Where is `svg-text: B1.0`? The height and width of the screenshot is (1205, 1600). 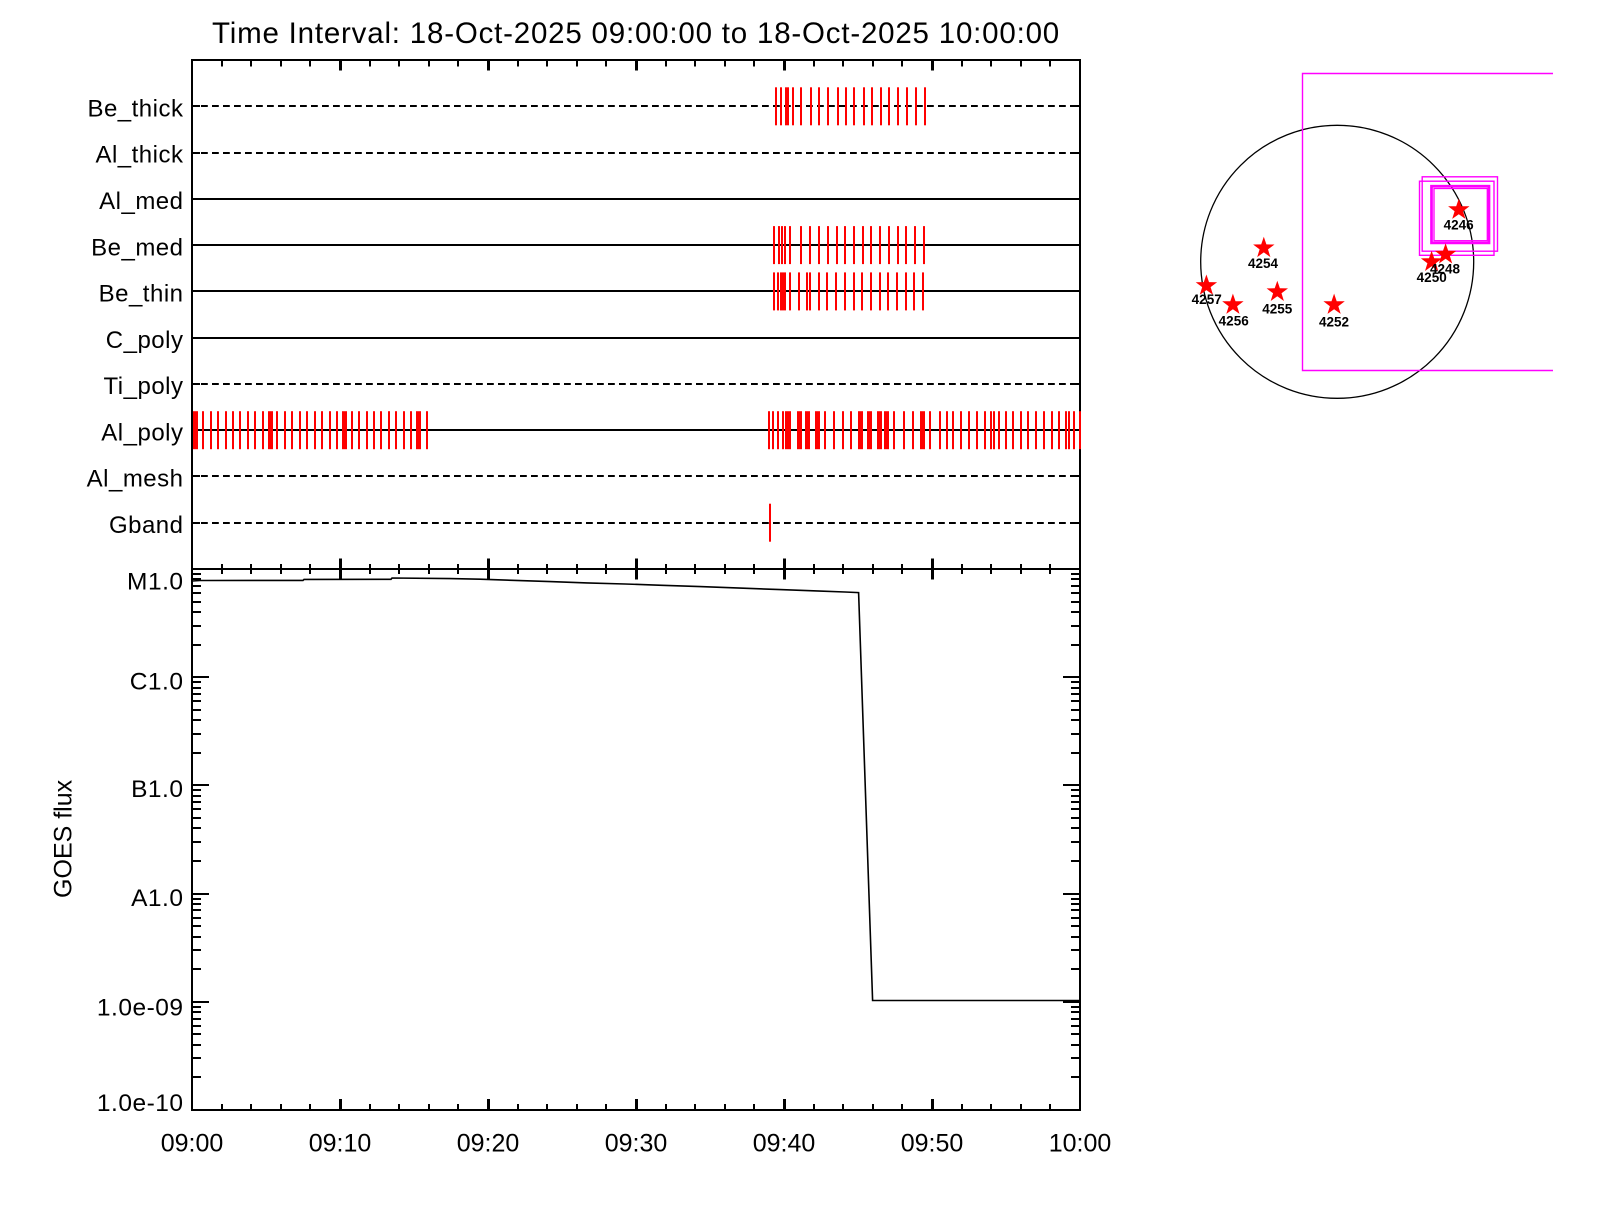 svg-text: B1.0 is located at coordinates (157, 789).